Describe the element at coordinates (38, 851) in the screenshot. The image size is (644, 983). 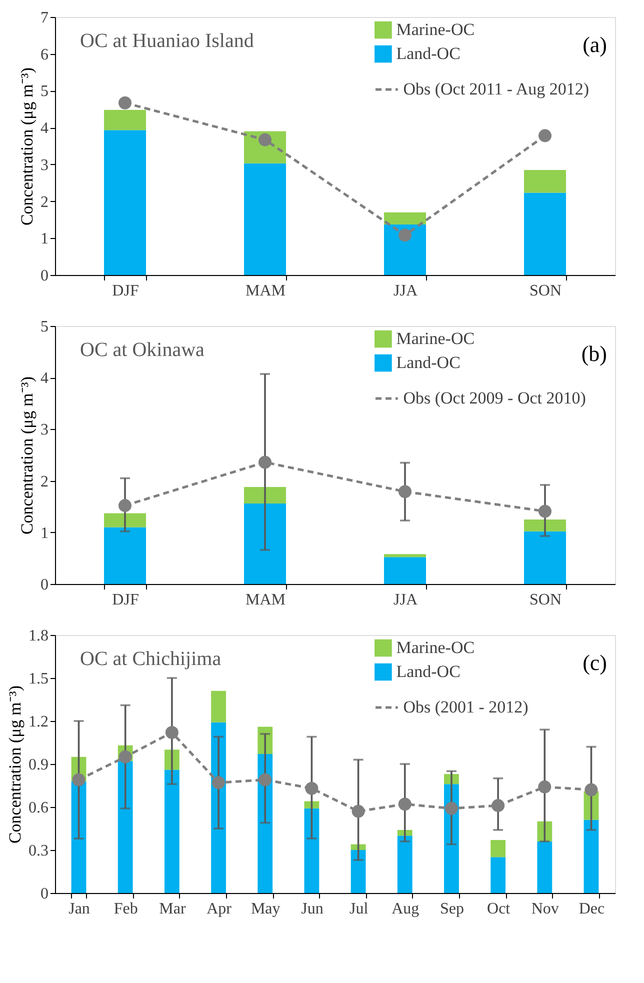
I see `y-tick-label: 0.3` at that location.